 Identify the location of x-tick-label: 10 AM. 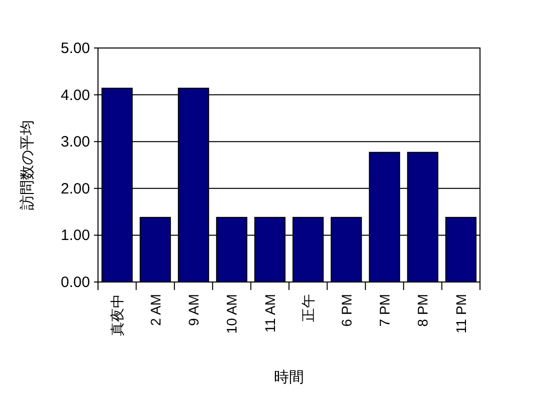
(232, 314).